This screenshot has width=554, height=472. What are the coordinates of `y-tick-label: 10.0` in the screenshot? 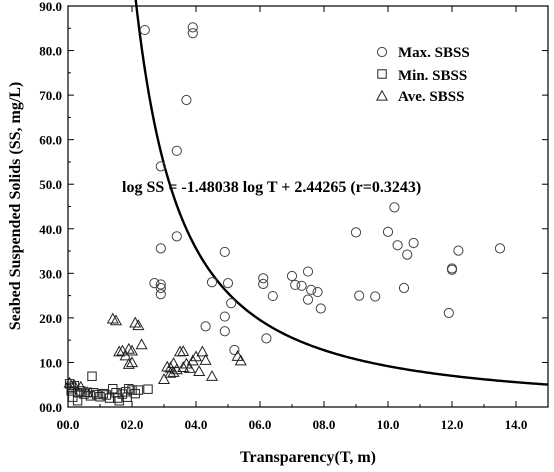 It's located at (50, 362).